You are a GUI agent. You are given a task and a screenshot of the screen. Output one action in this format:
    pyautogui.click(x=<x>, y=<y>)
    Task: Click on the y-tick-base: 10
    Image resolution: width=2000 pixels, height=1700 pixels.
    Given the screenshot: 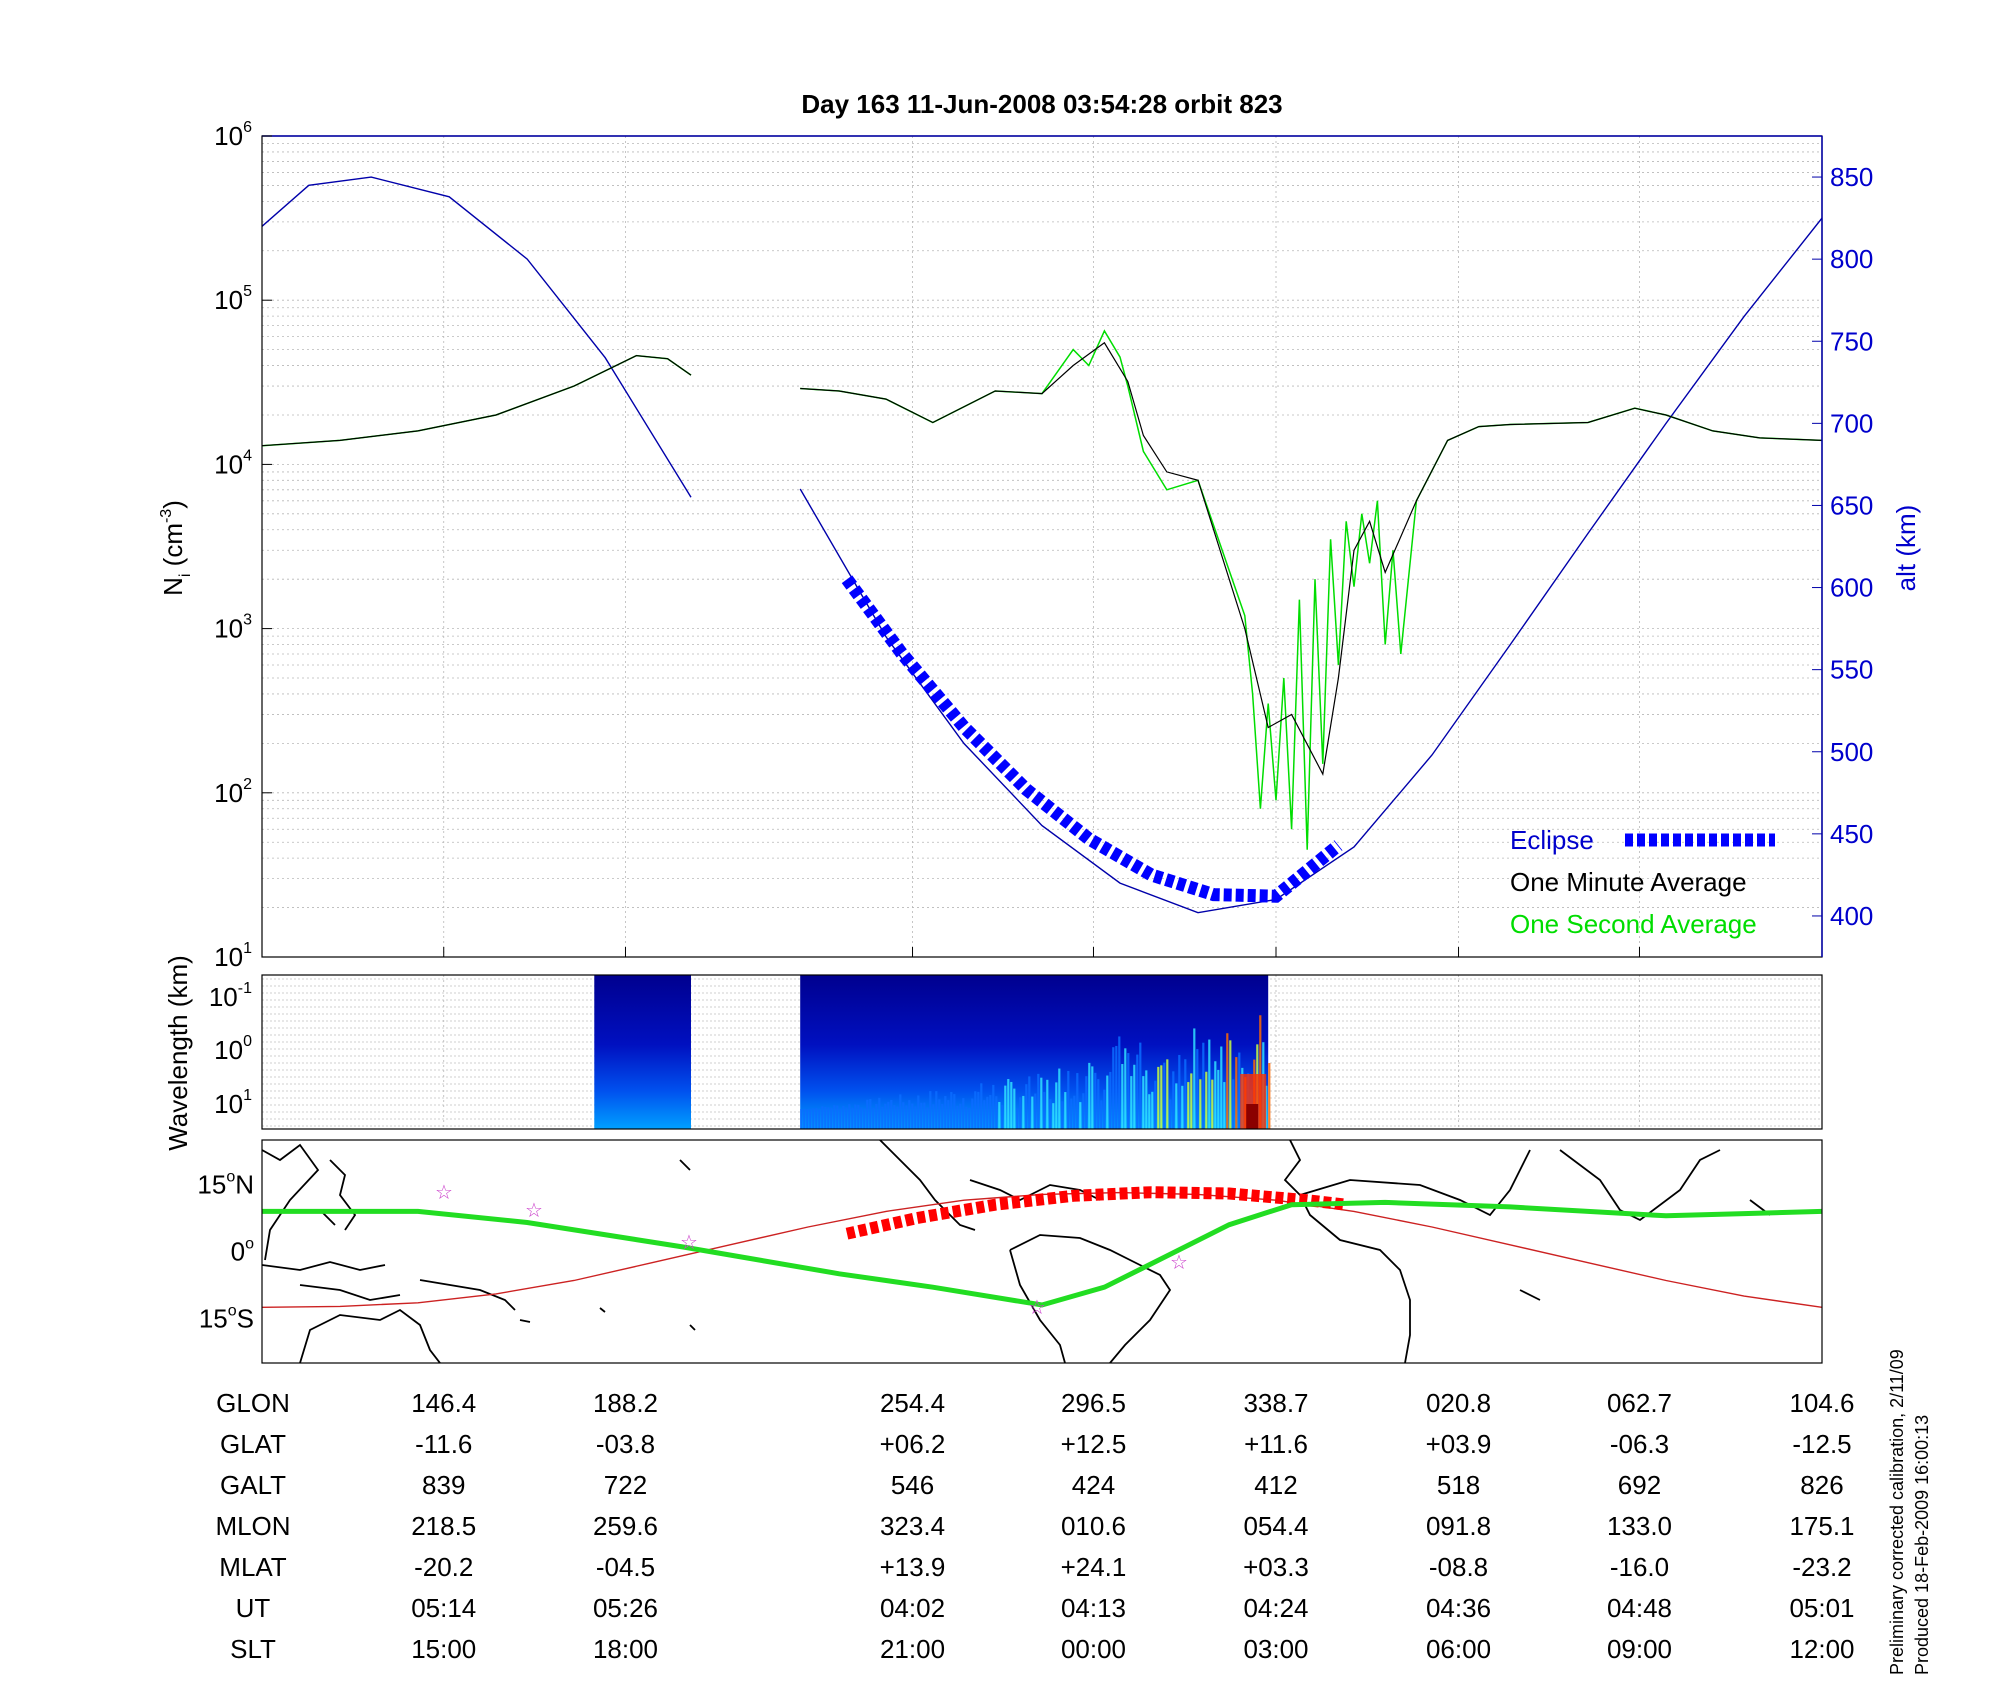 What is the action you would take?
    pyautogui.click(x=228, y=136)
    